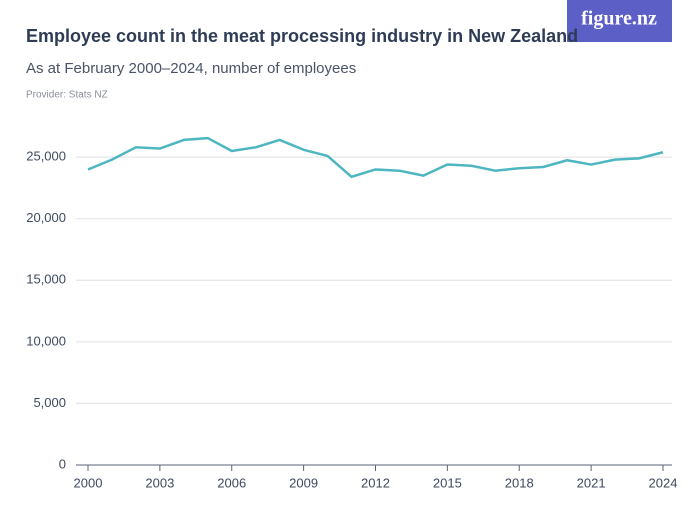  I want to click on y-tick-label: 5,000, so click(49, 402).